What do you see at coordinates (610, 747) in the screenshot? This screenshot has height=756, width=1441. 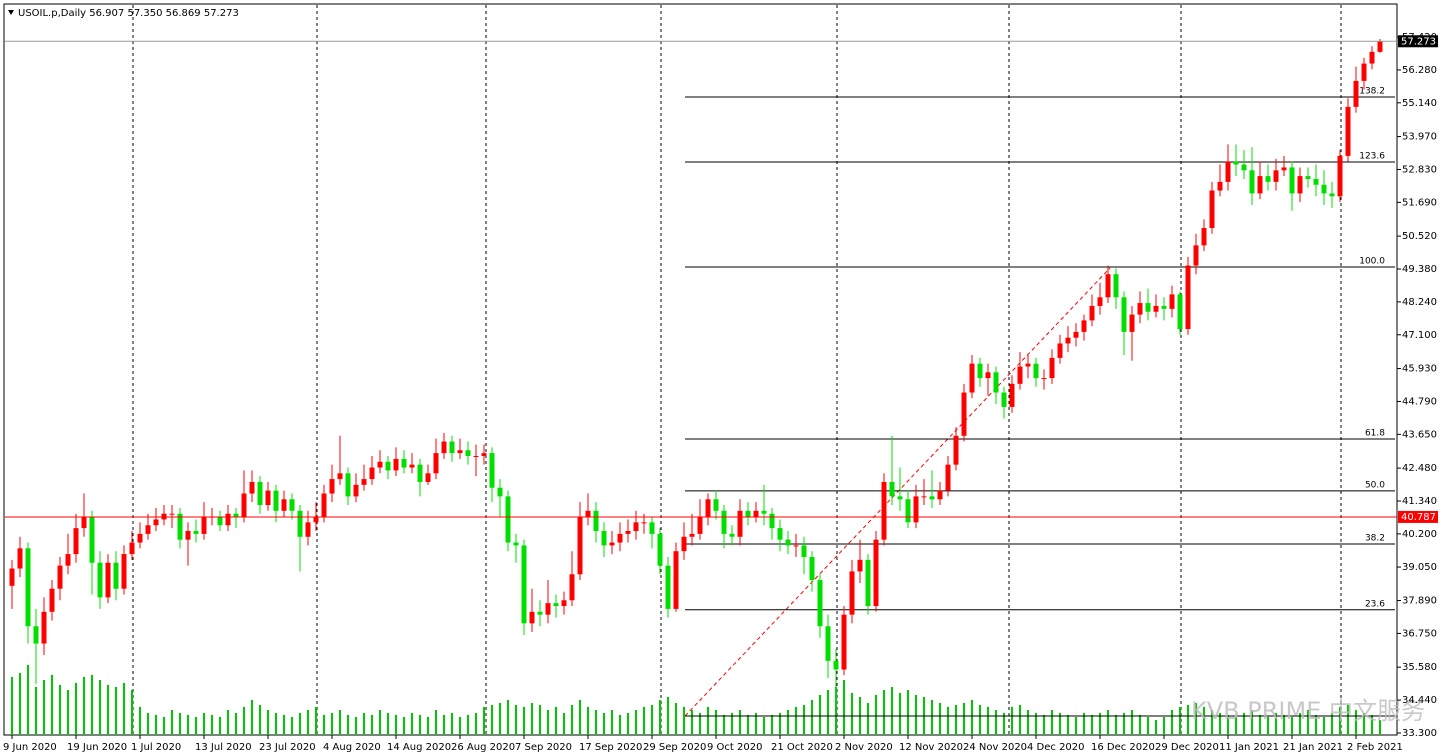 I see `x-tick-label: 17 Sep 2020` at bounding box center [610, 747].